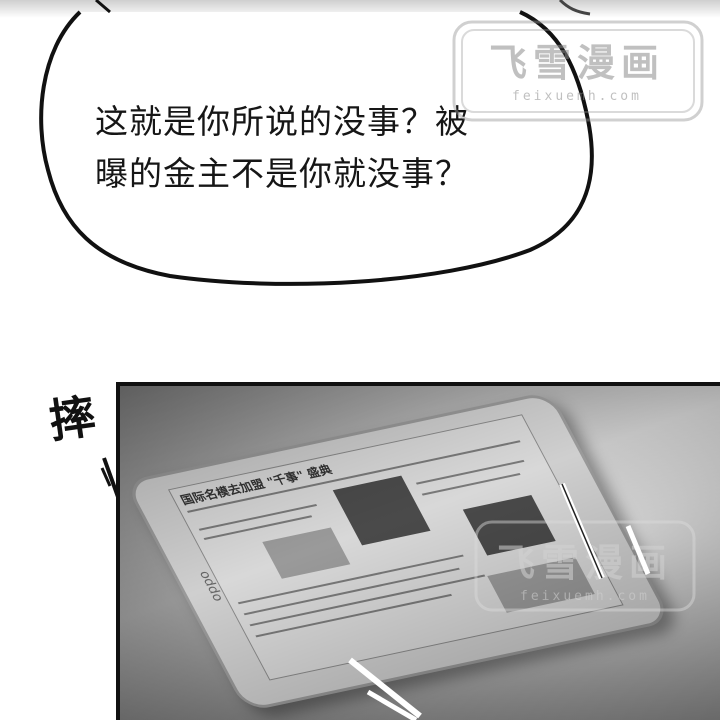  Describe the element at coordinates (330, 148) in the screenshot. I see `speech-bubble-text: 这就是你所说的没事？被 曝的金主不是你就没事？` at that location.